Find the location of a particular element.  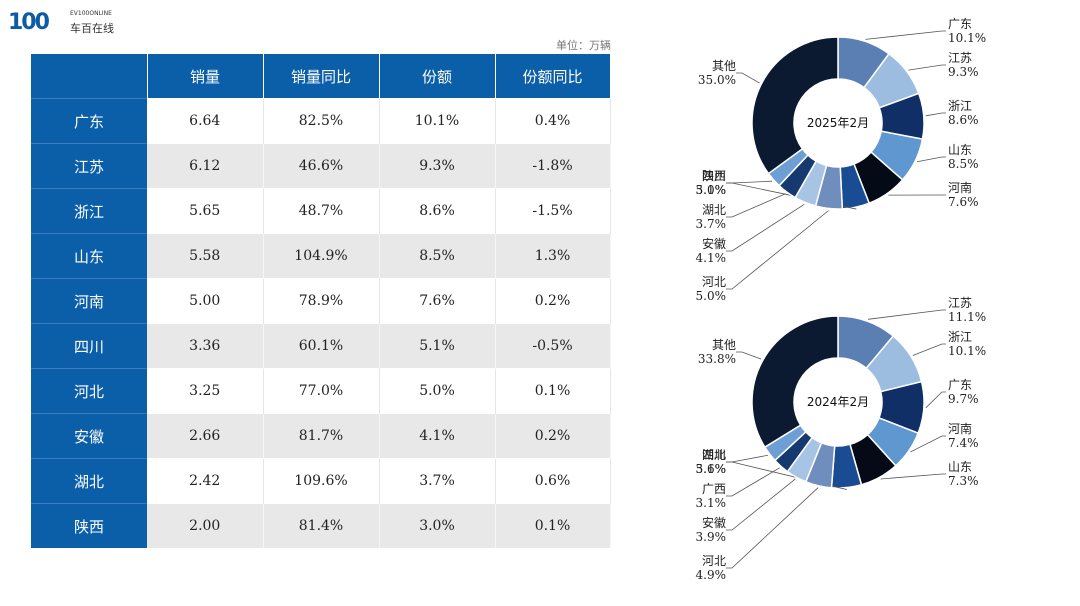

table-row: 浙江 5.65 48.7% 8.6% -1.5% is located at coordinates (321, 211).